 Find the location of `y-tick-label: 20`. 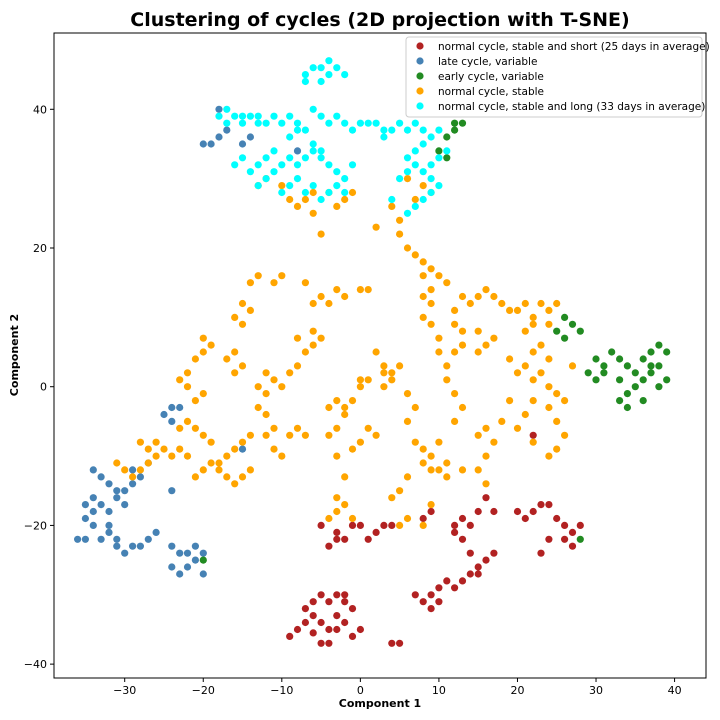

y-tick-label: 20 is located at coordinates (40, 248).